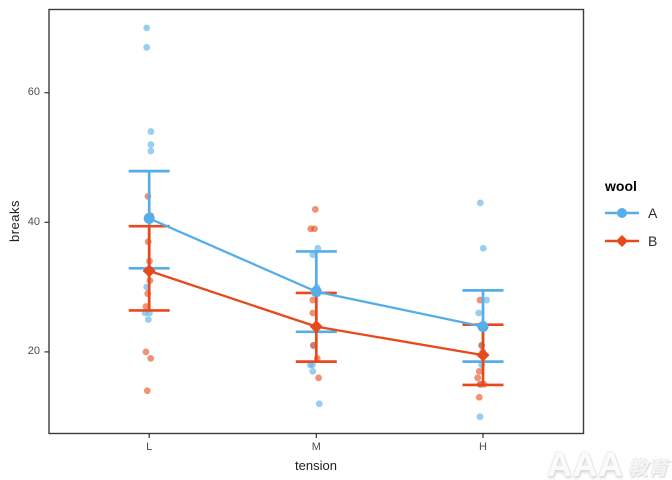 The image size is (672, 480). Describe the element at coordinates (316, 465) in the screenshot. I see `x-axis-title: tension` at that location.